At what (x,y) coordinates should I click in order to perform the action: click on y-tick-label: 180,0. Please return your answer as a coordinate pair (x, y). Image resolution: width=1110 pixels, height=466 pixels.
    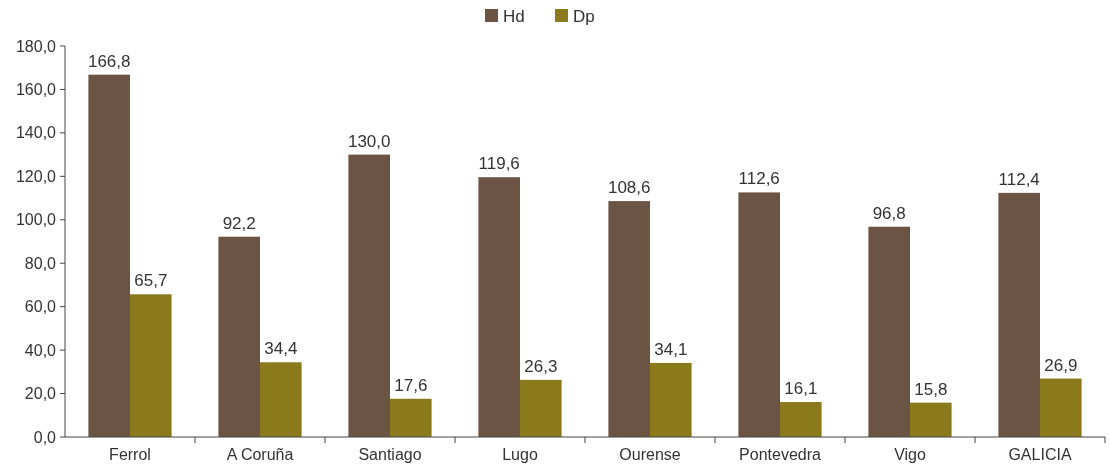
    Looking at the image, I should click on (36, 46).